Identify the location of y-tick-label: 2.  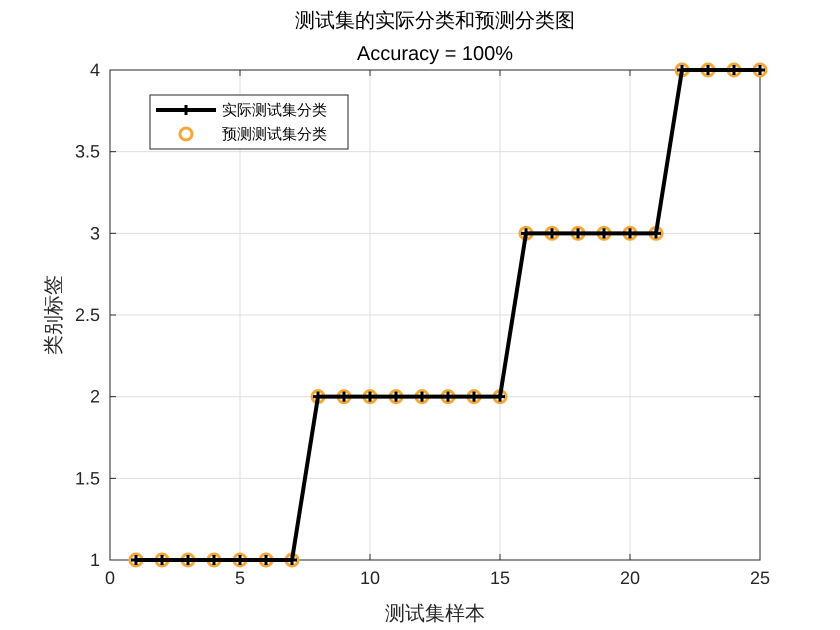
(95, 396).